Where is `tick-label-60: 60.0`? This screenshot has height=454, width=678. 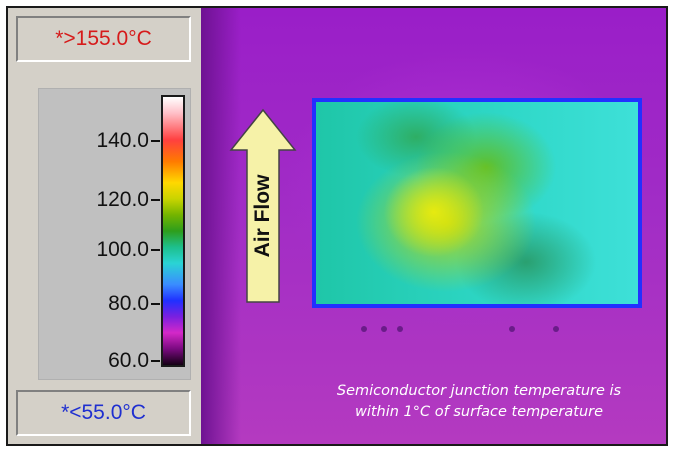
tick-label-60: 60.0 is located at coordinates (128, 360).